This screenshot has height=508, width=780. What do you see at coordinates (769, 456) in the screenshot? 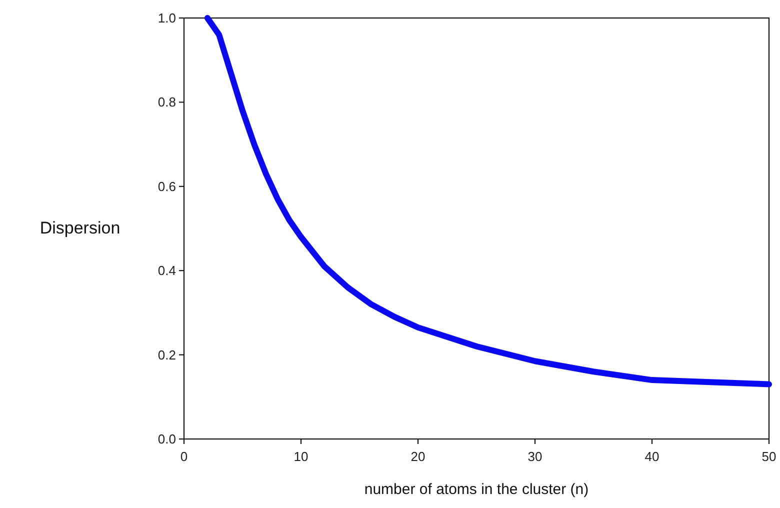
I see `x-tick-label: 50` at bounding box center [769, 456].